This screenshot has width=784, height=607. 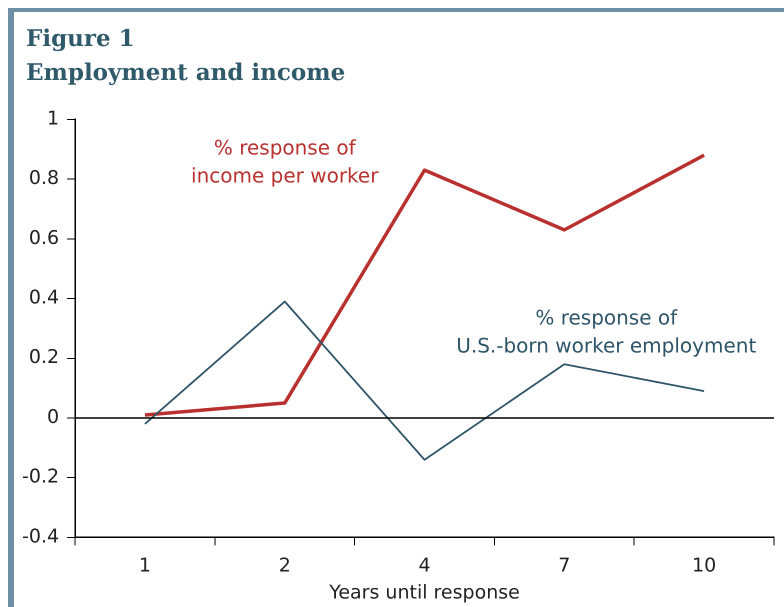 I want to click on y-tick-label: -0.2, so click(x=41, y=477).